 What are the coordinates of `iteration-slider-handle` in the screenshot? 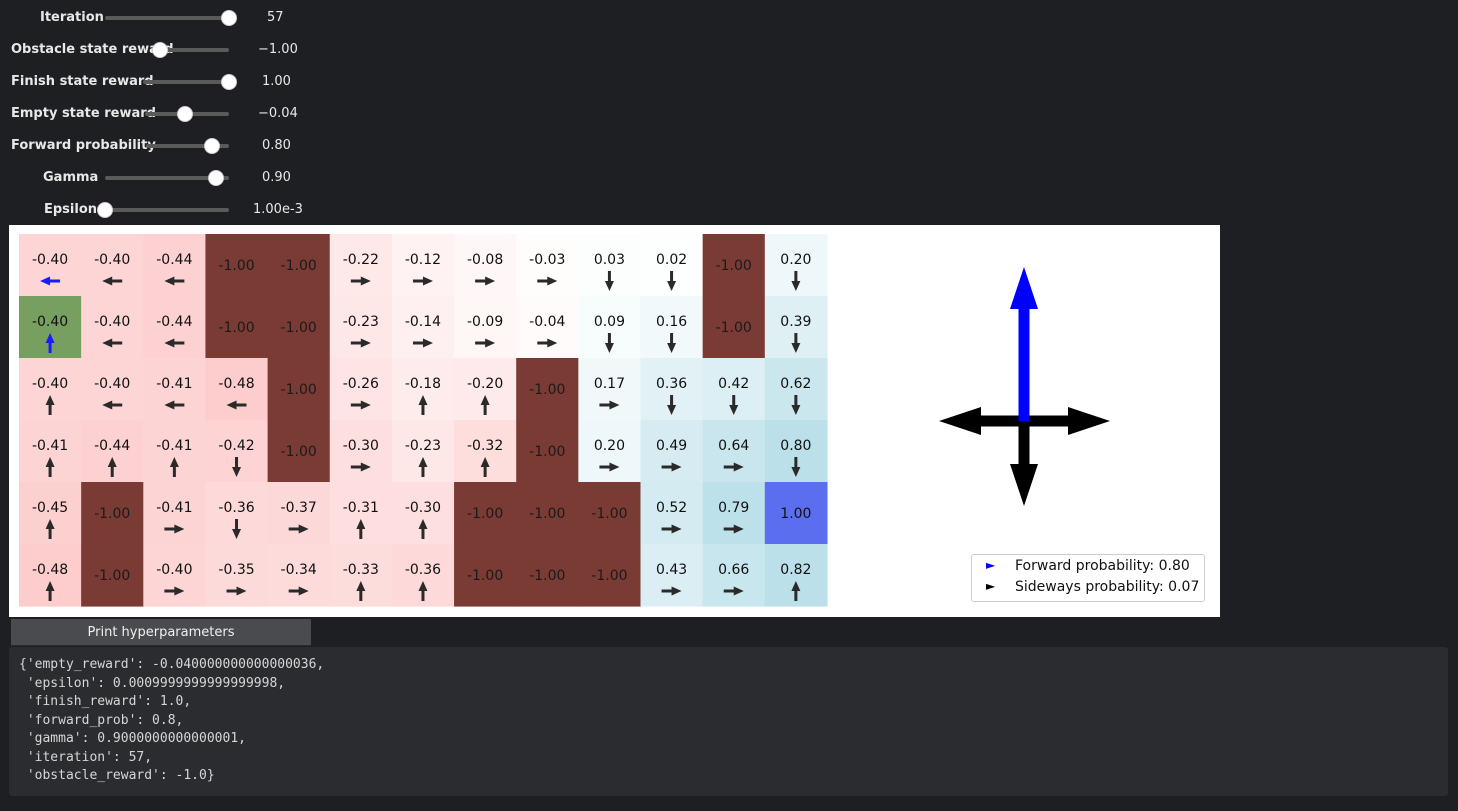 It's located at (229, 18).